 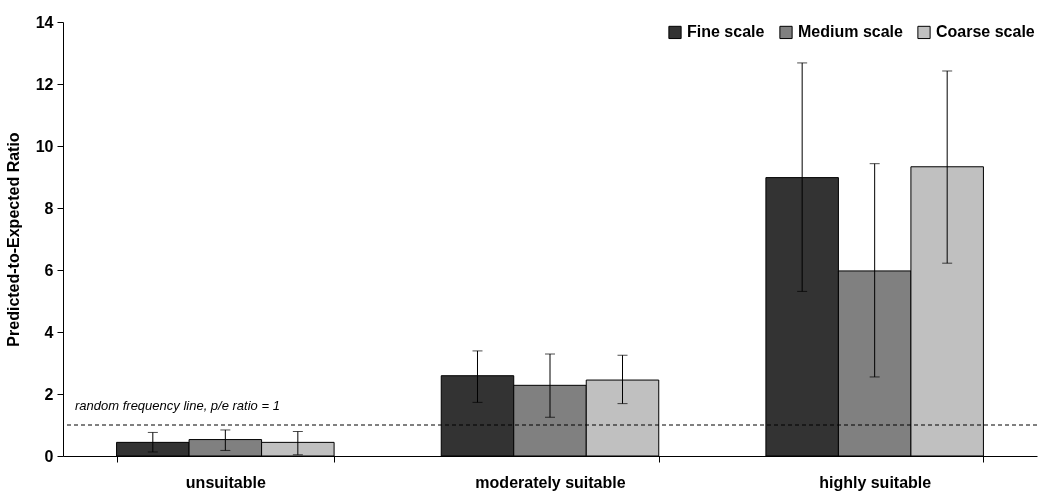 What do you see at coordinates (726, 32) in the screenshot?
I see `legend-label: Fine scale` at bounding box center [726, 32].